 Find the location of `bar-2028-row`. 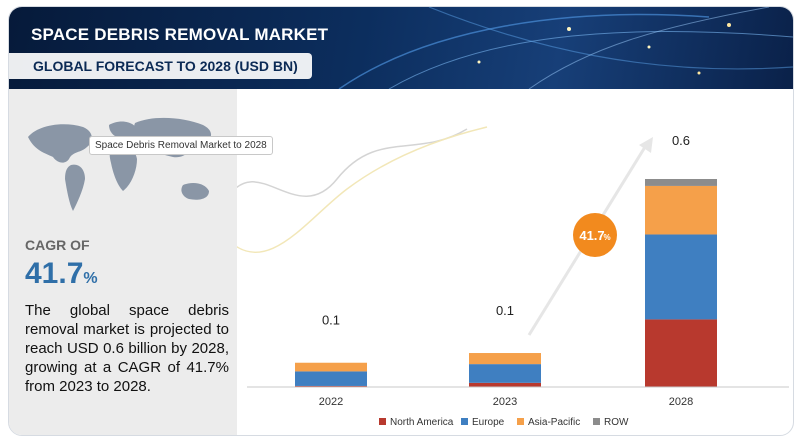

bar-2028-row is located at coordinates (681, 182).